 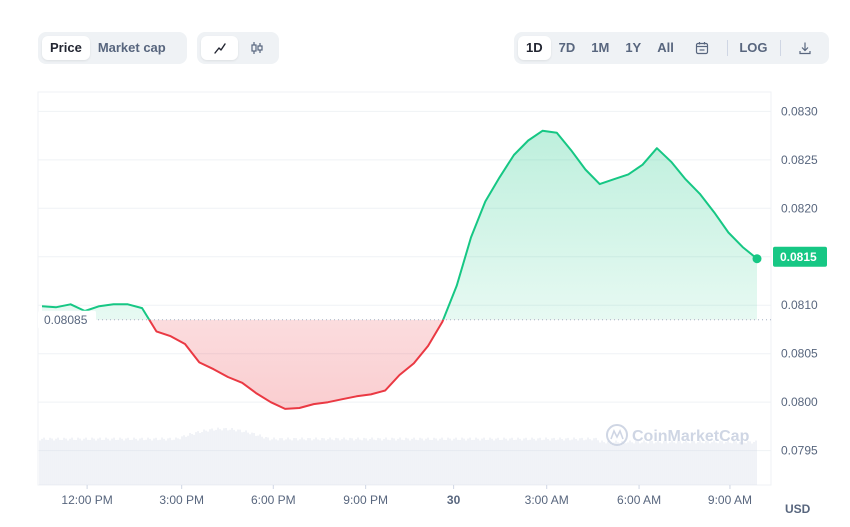 I want to click on calendar-icon, so click(x=702, y=48).